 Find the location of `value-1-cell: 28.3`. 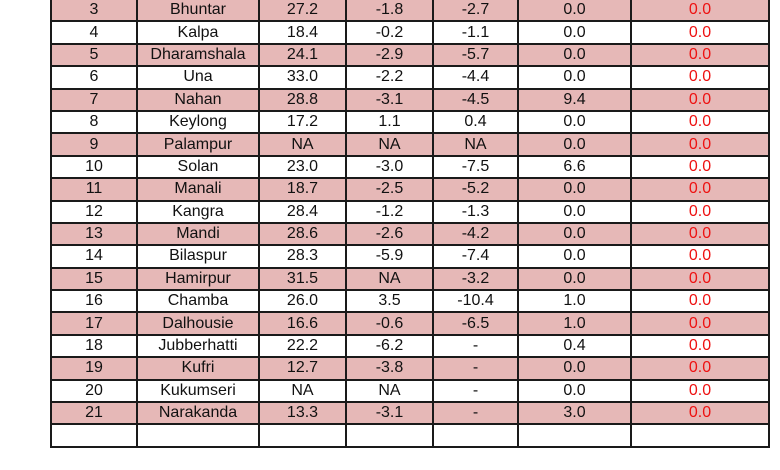

value-1-cell: 28.3 is located at coordinates (302, 256).